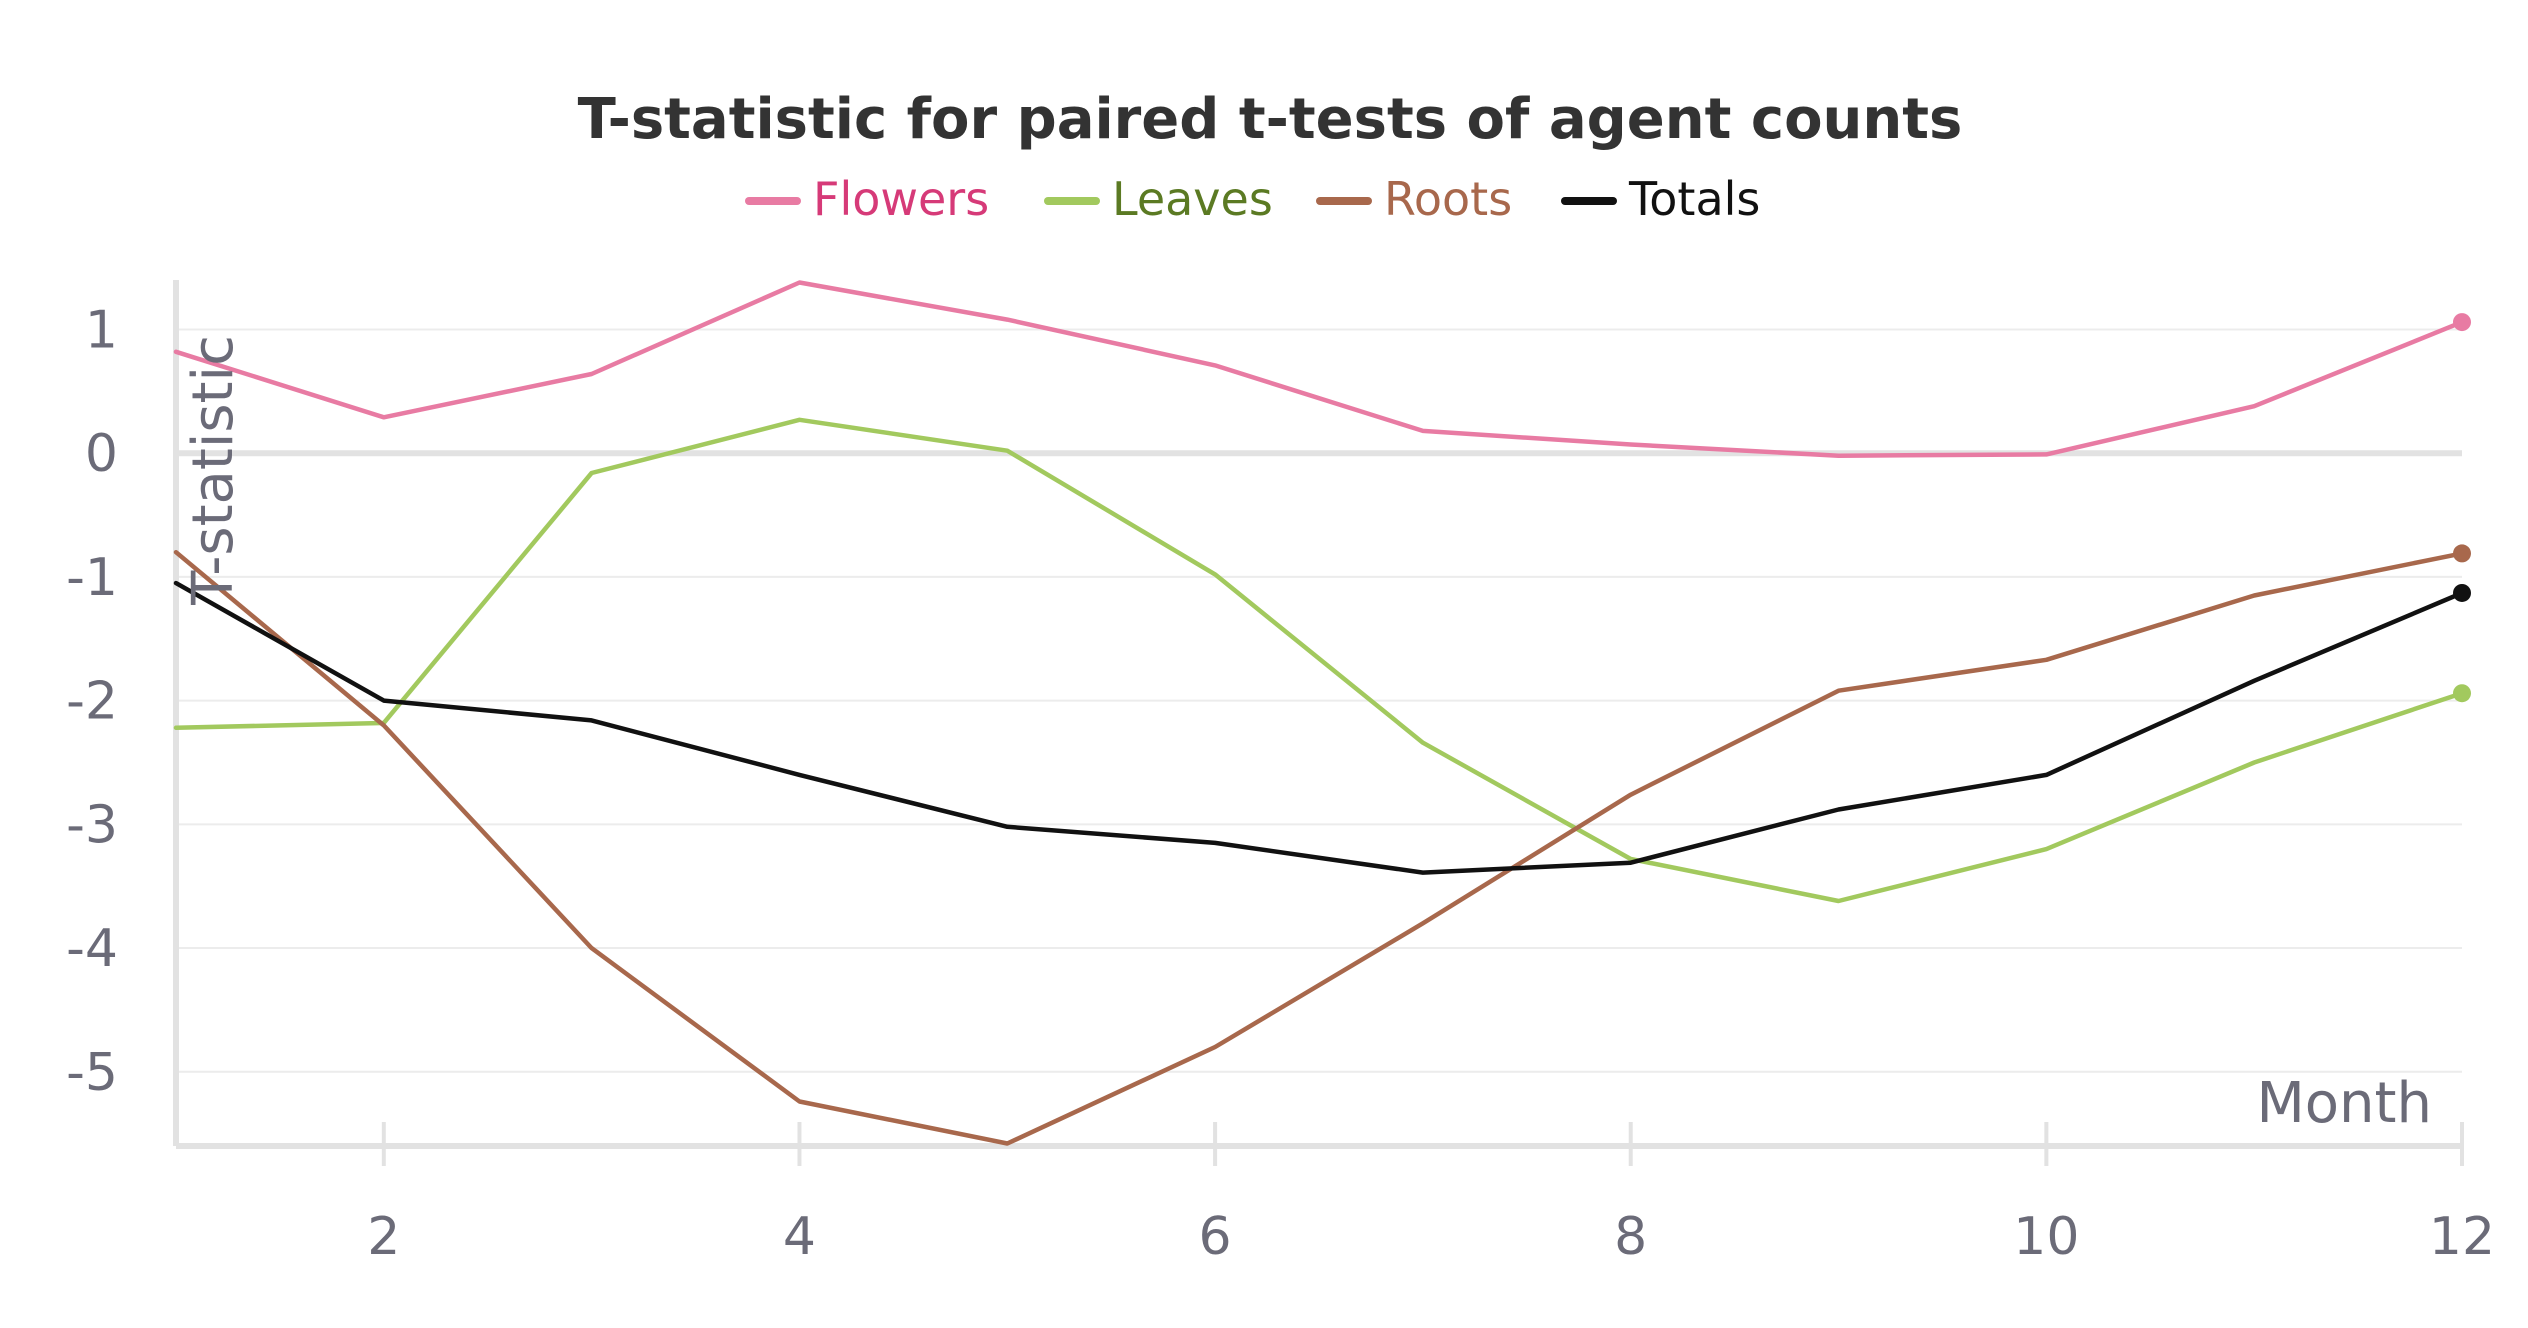 This screenshot has width=2528, height=1328. What do you see at coordinates (92, 1073) in the screenshot?
I see `y-tick-label: -5` at bounding box center [92, 1073].